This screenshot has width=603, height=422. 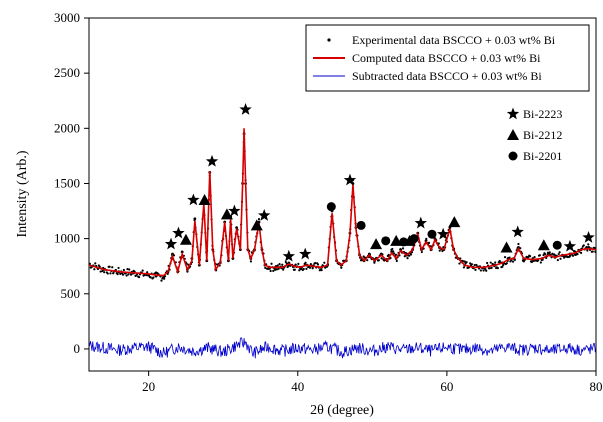 What do you see at coordinates (596, 386) in the screenshot?
I see `x-tick-label: 80` at bounding box center [596, 386].